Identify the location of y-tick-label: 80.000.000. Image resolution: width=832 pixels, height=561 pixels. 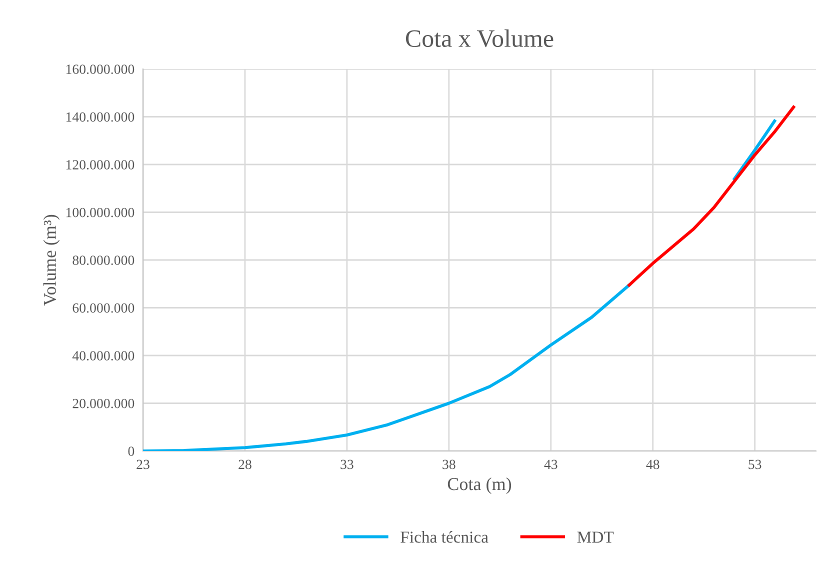
(103, 261).